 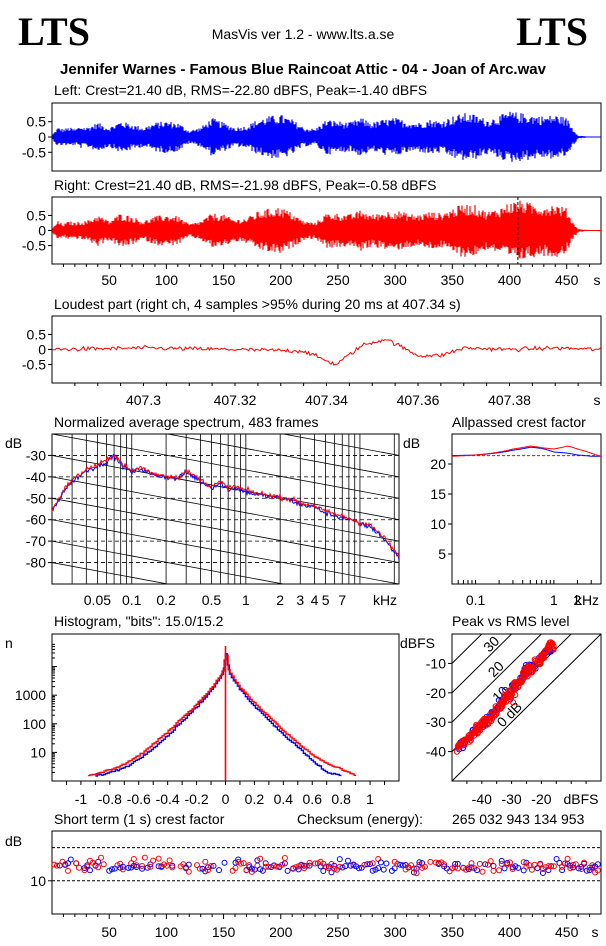 What do you see at coordinates (411, 443) in the screenshot?
I see `y-axis-label: dB` at bounding box center [411, 443].